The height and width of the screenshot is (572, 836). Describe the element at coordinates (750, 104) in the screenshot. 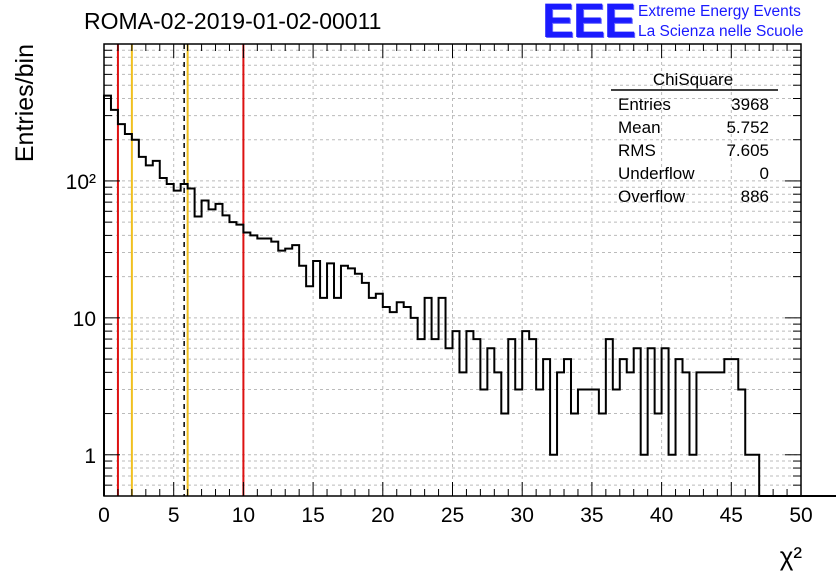

I see `stats-value: 3968` at that location.